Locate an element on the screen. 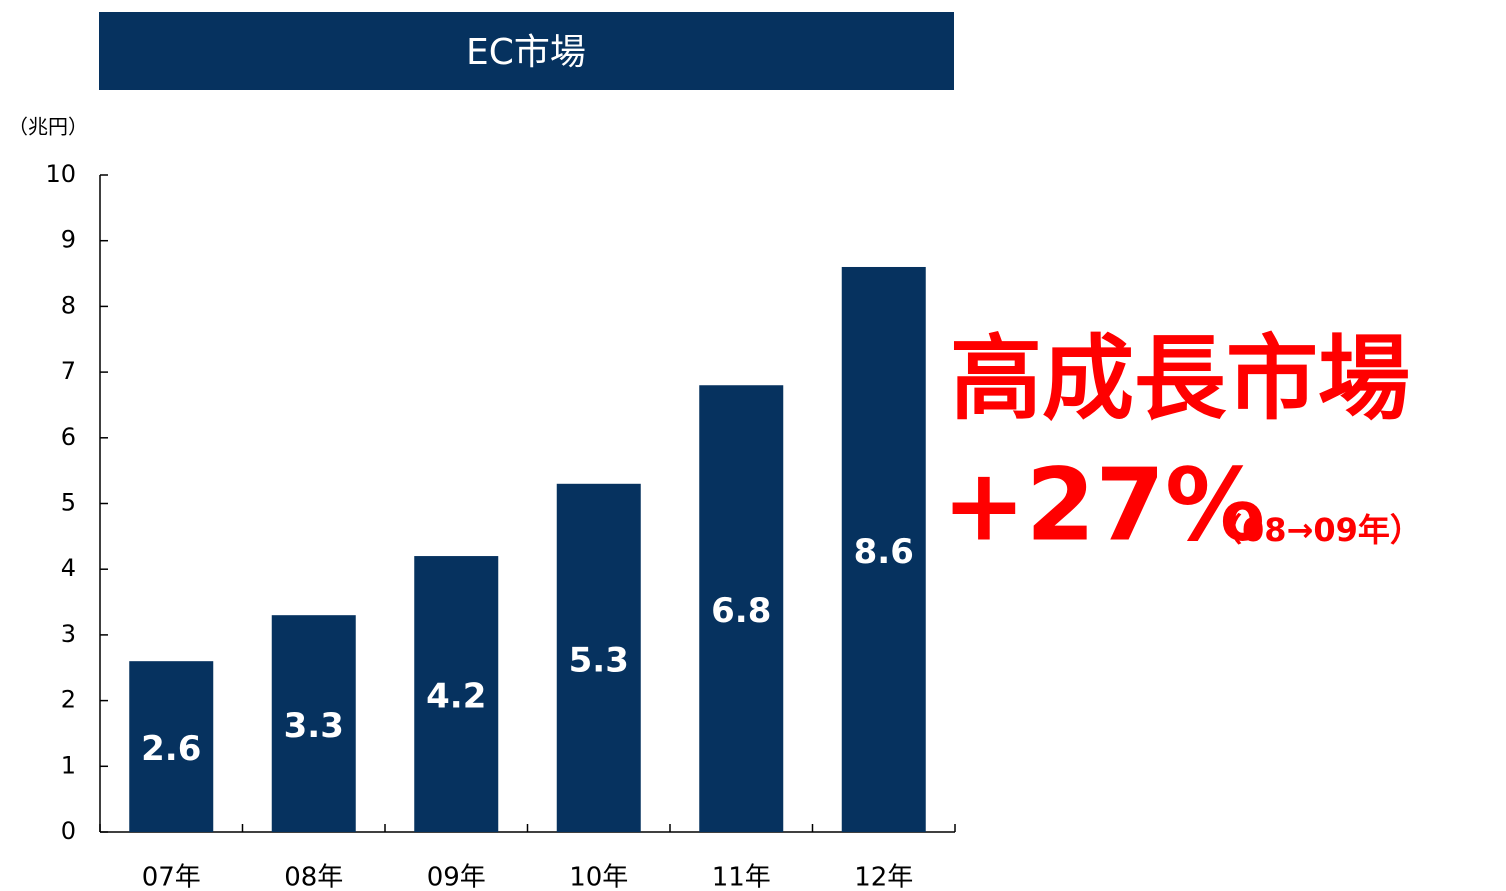 This screenshot has height=891, width=1506. y-tick-label: 9 is located at coordinates (68, 240).